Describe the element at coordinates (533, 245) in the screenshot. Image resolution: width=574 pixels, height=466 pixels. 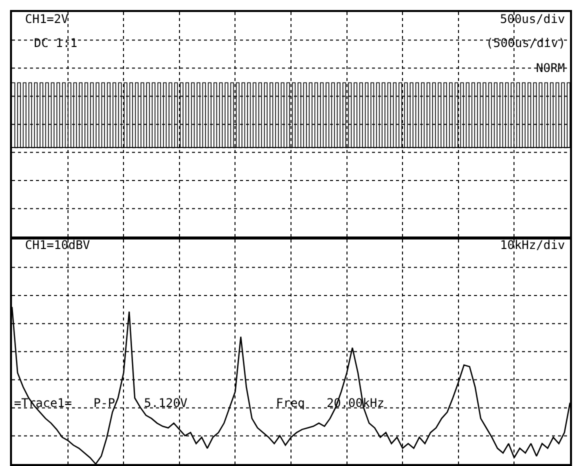
I see `text: 10kHz/div` at that location.